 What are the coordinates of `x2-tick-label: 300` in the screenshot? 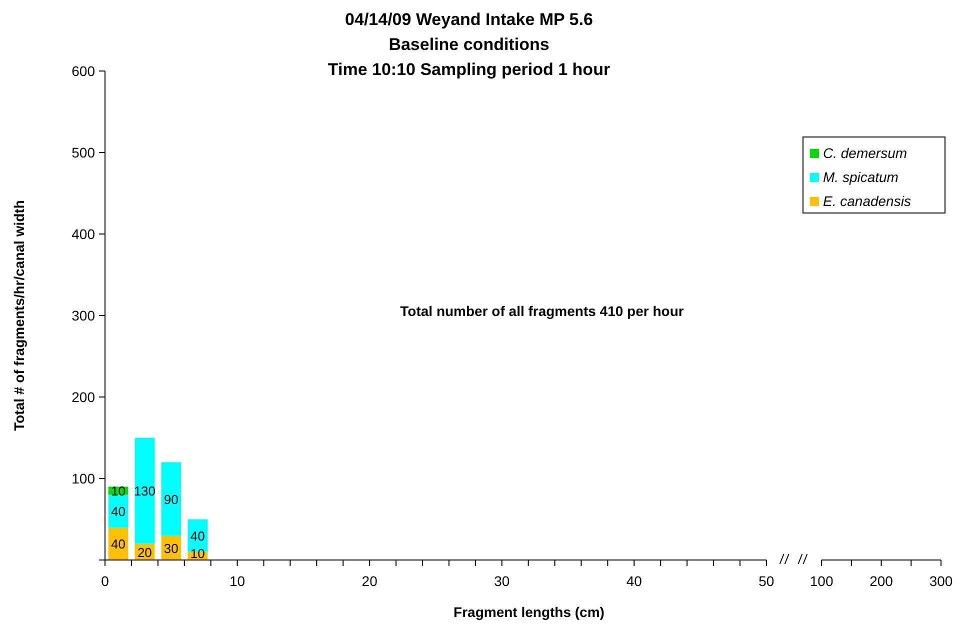 It's located at (941, 581).